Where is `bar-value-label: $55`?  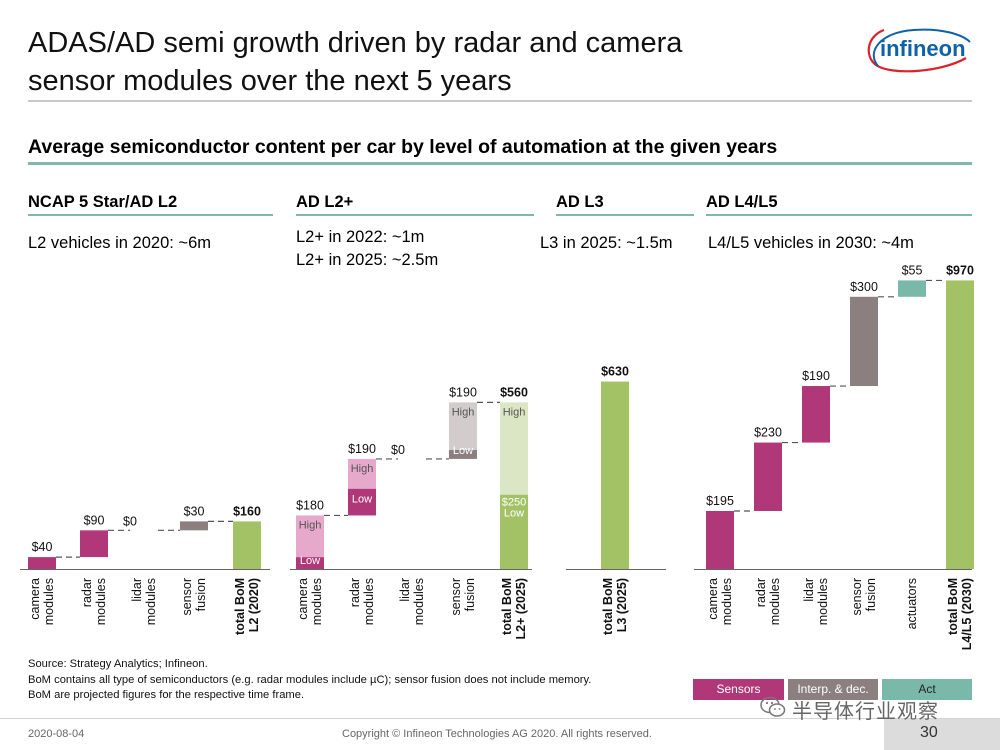 bar-value-label: $55 is located at coordinates (912, 270).